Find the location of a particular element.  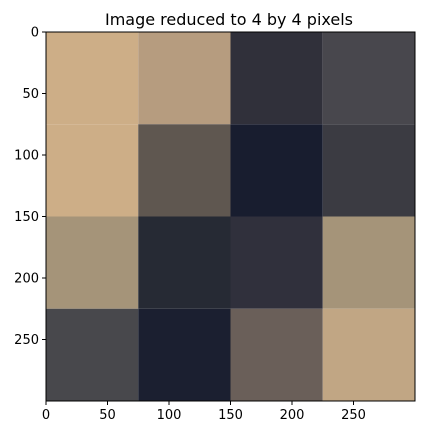

y-tick-label: 250 is located at coordinates (26, 340).